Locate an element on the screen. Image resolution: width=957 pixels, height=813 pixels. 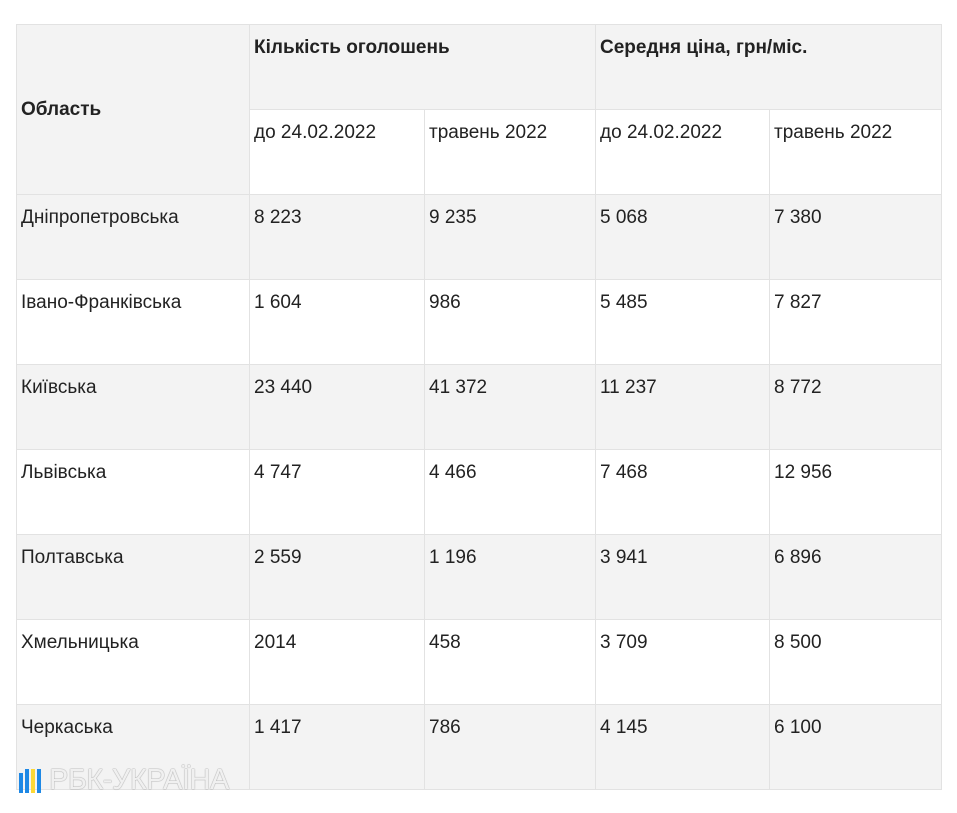
value-cell: 8 500 is located at coordinates (856, 662).